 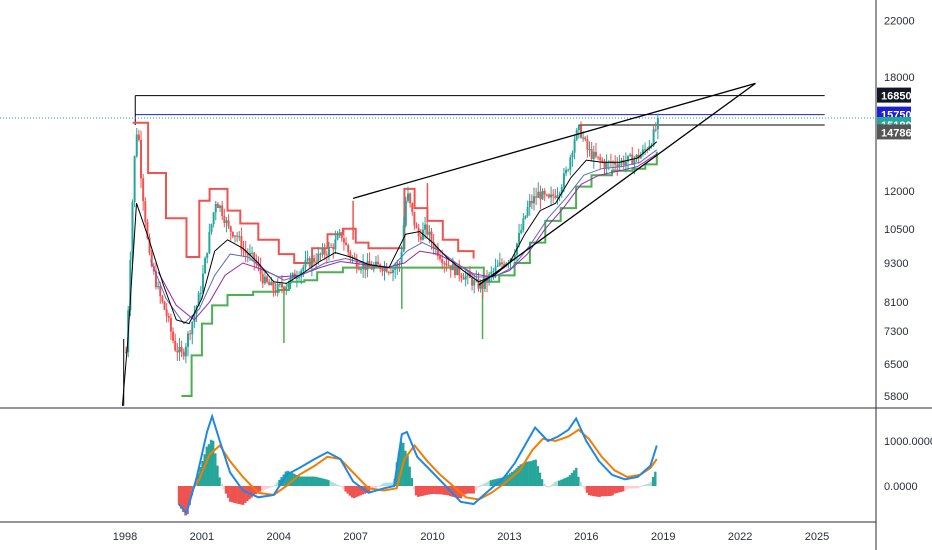 I want to click on macd-signal-line, so click(x=424, y=464).